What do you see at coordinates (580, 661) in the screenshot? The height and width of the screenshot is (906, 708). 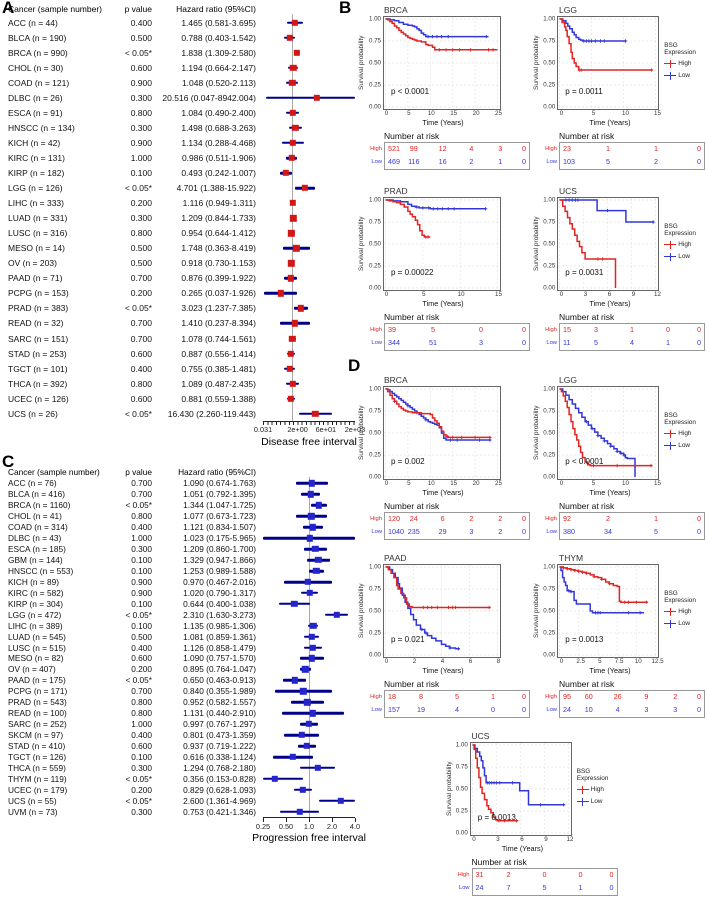 I see `x-tick-label: 2.5` at bounding box center [580, 661].